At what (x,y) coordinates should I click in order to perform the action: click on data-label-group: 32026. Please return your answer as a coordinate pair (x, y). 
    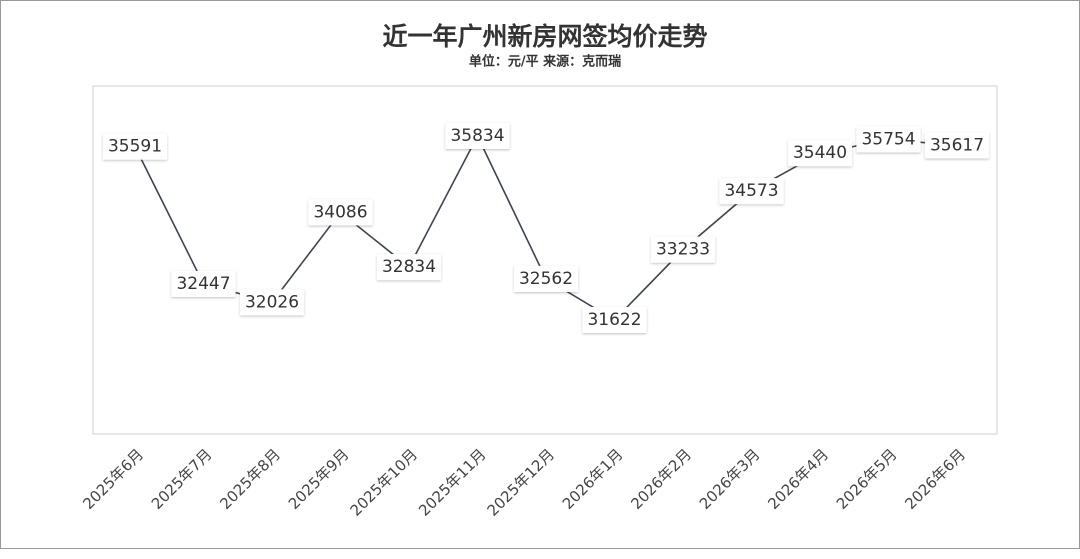
    Looking at the image, I should click on (272, 302).